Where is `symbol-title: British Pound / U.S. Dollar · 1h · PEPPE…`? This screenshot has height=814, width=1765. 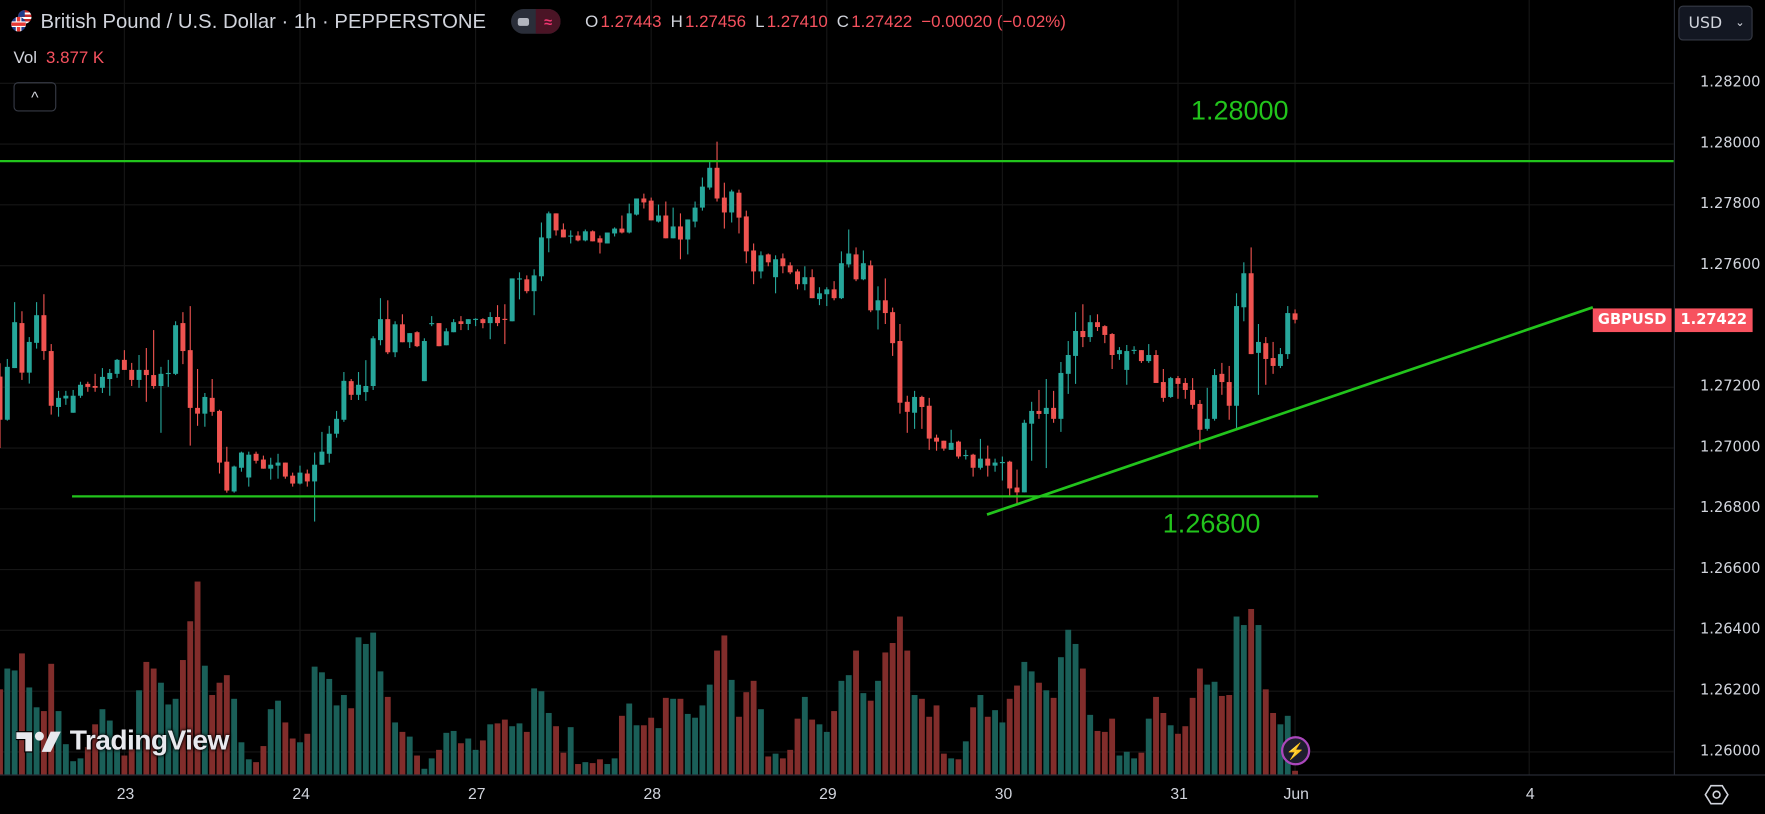
symbol-title: British Pound / U.S. Dollar · 1h · PEPPE… is located at coordinates (263, 21).